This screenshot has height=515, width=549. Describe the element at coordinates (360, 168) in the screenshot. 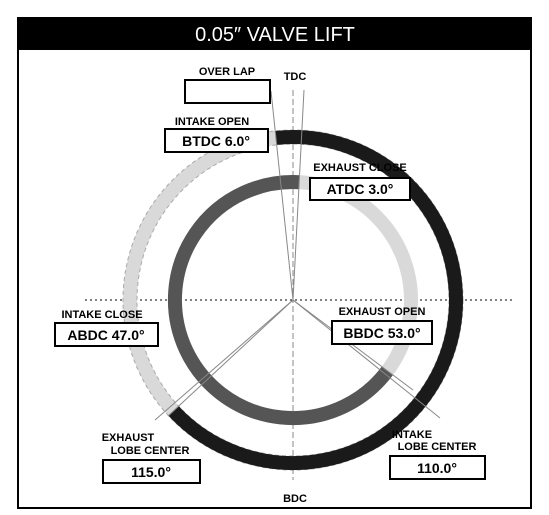

I see `exhaust-close-label: EXHAUST CLOSE` at that location.